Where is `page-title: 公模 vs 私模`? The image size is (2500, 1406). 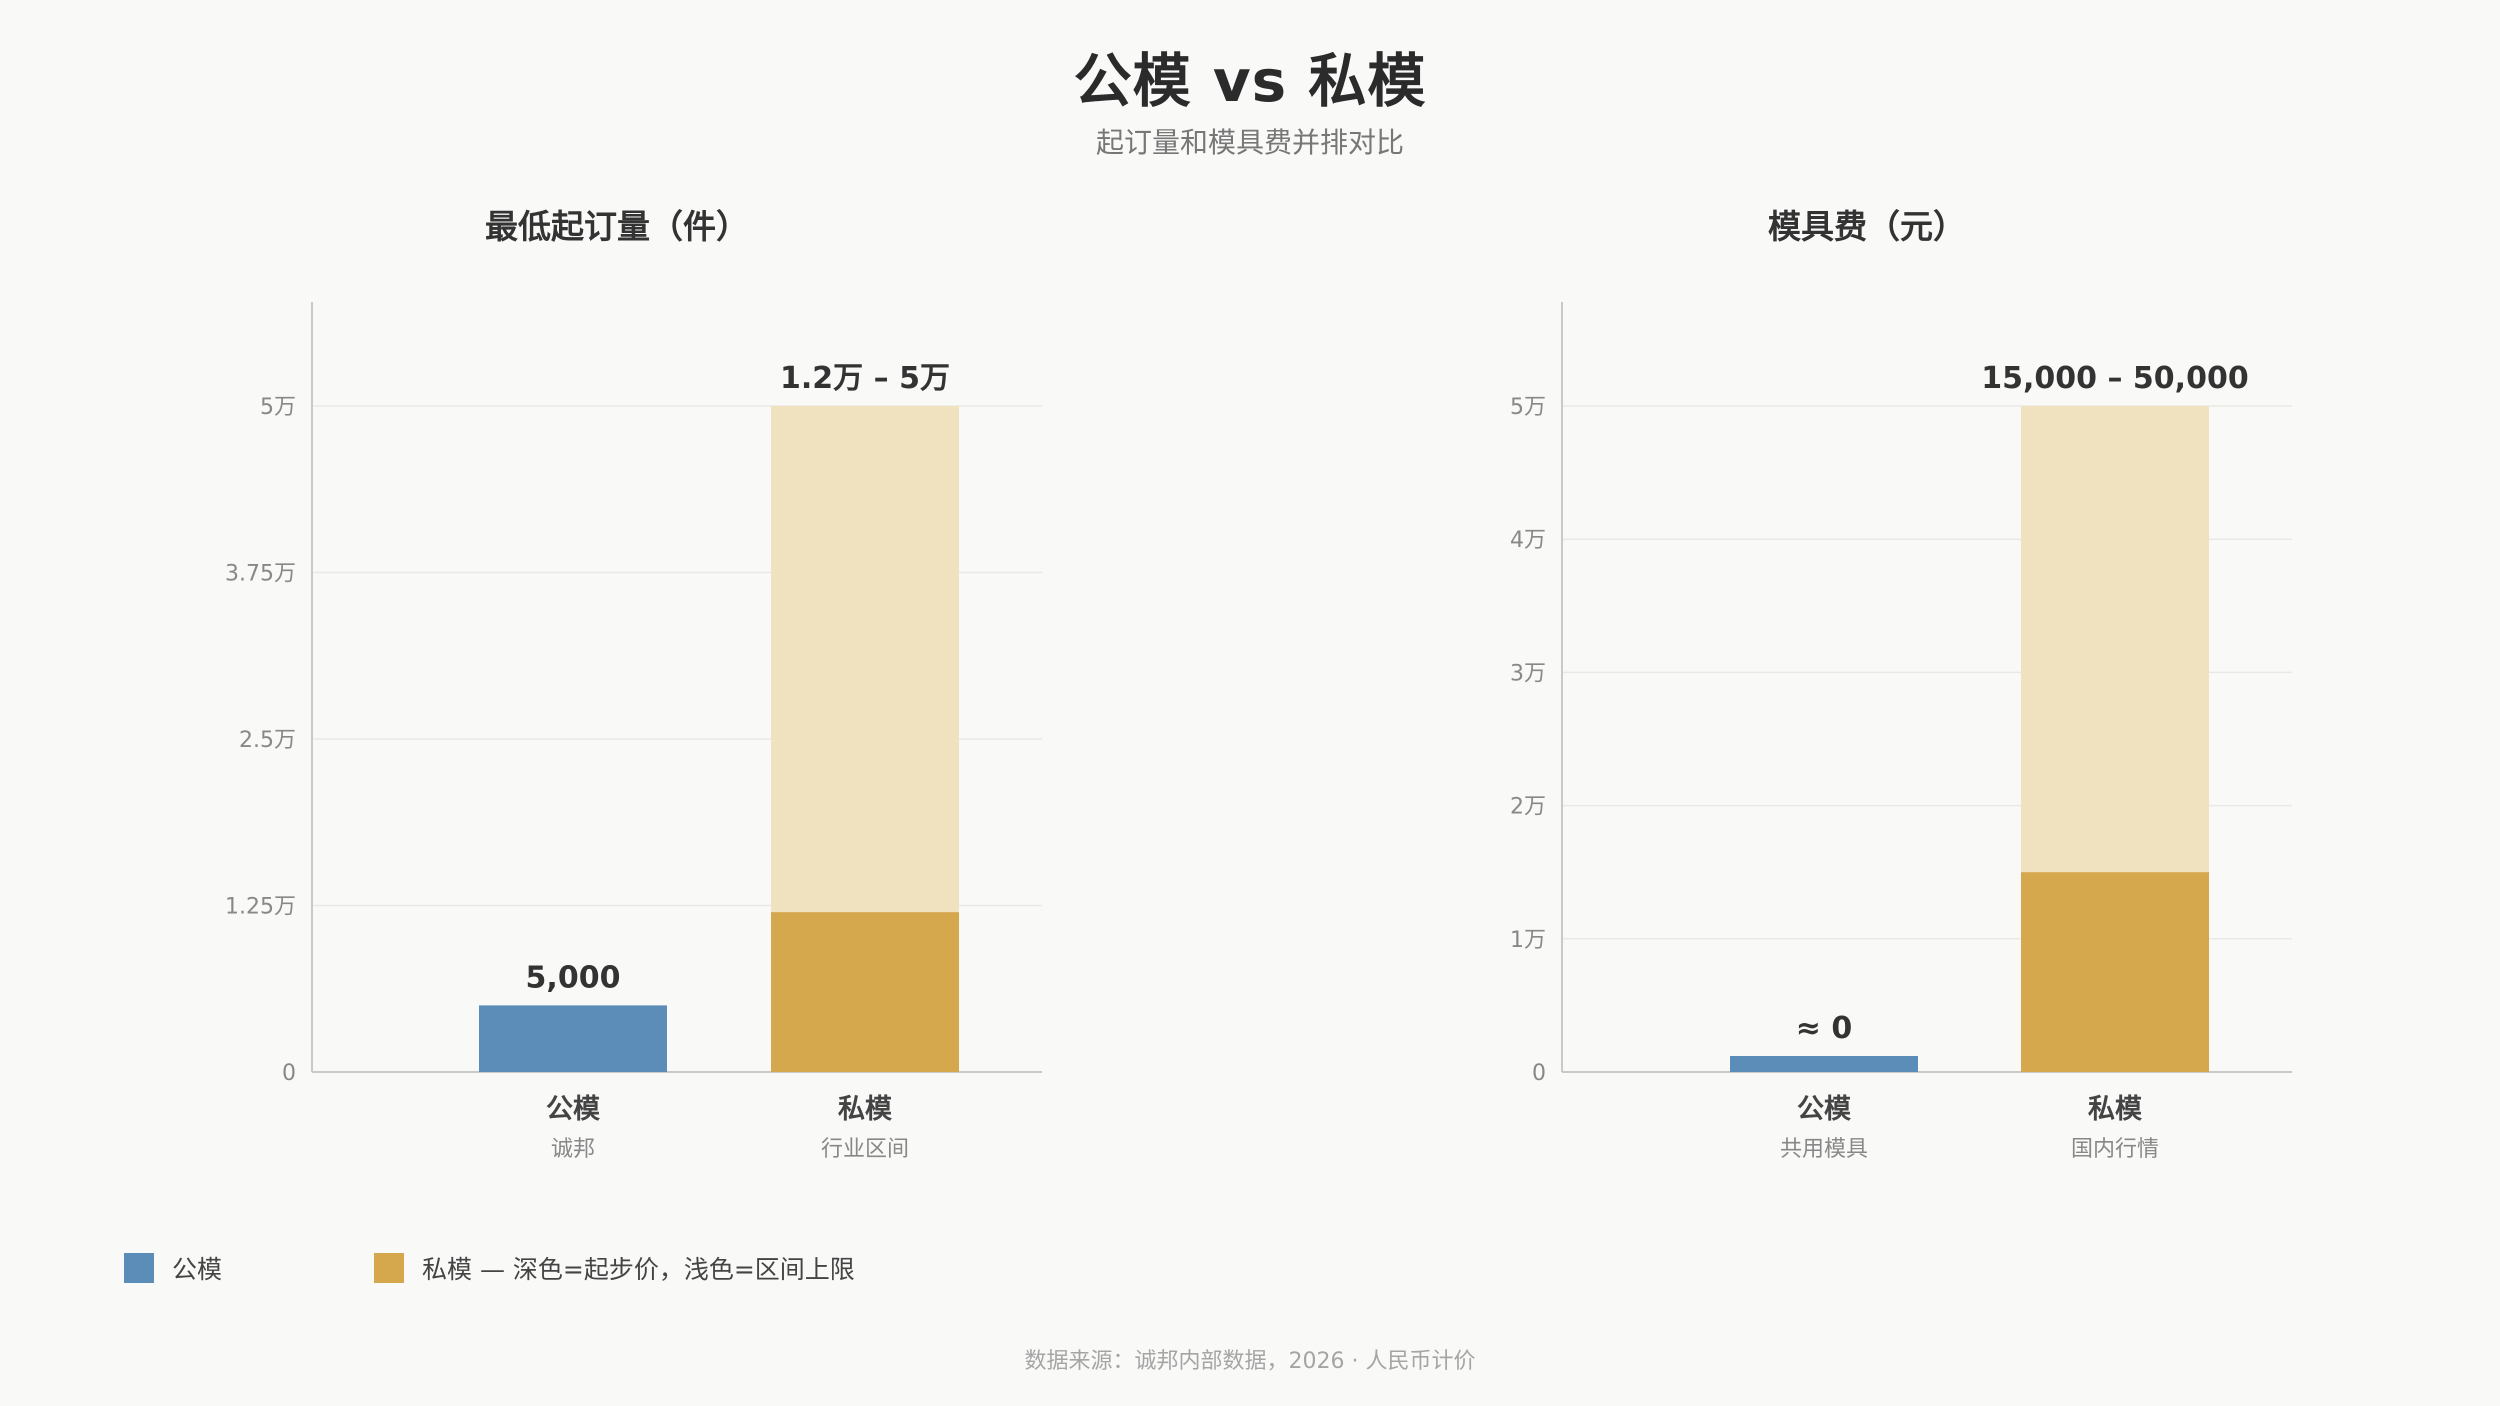
page-title: 公模 vs 私模 is located at coordinates (1250, 81).